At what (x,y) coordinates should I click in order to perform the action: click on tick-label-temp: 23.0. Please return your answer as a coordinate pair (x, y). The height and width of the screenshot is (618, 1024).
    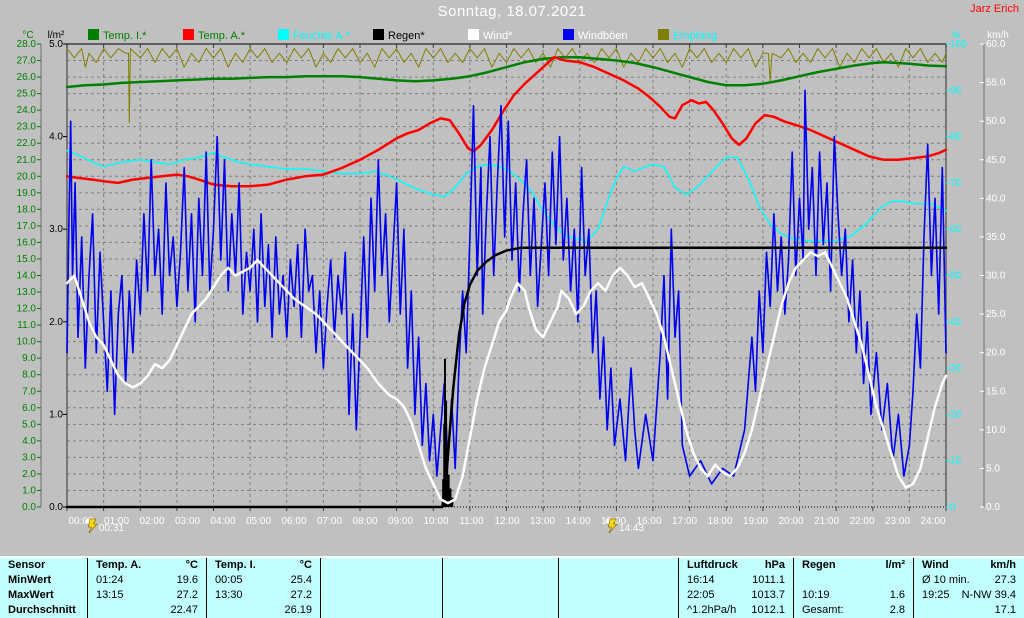
    Looking at the image, I should click on (27, 127).